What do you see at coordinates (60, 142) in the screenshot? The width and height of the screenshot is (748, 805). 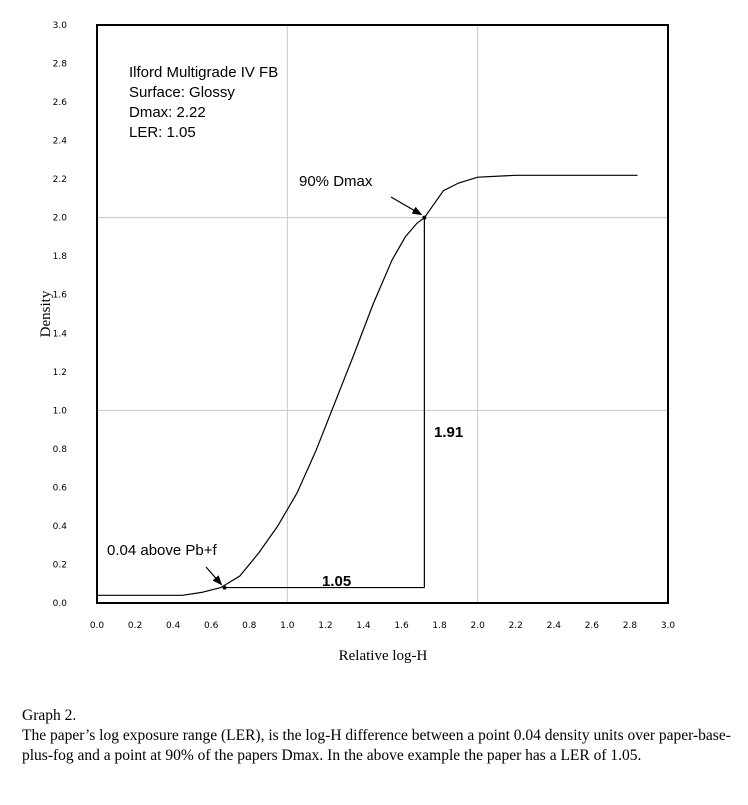 I see `y-tick-label: 2.4` at bounding box center [60, 142].